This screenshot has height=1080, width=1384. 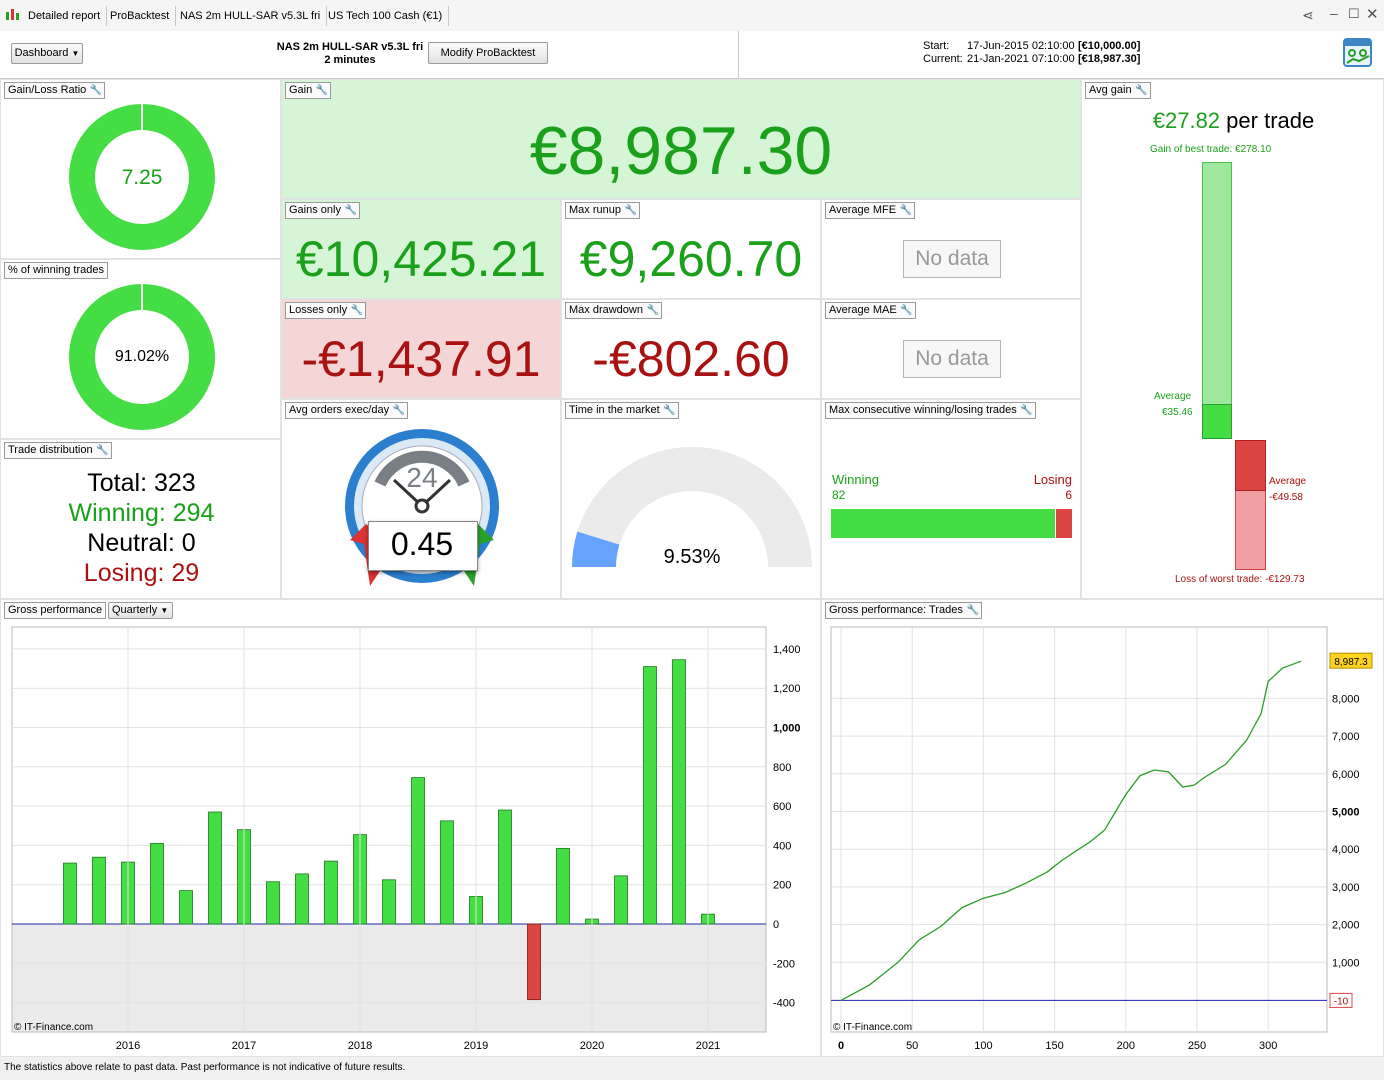 I want to click on panel-title: Gain 🔧, so click(x=308, y=90).